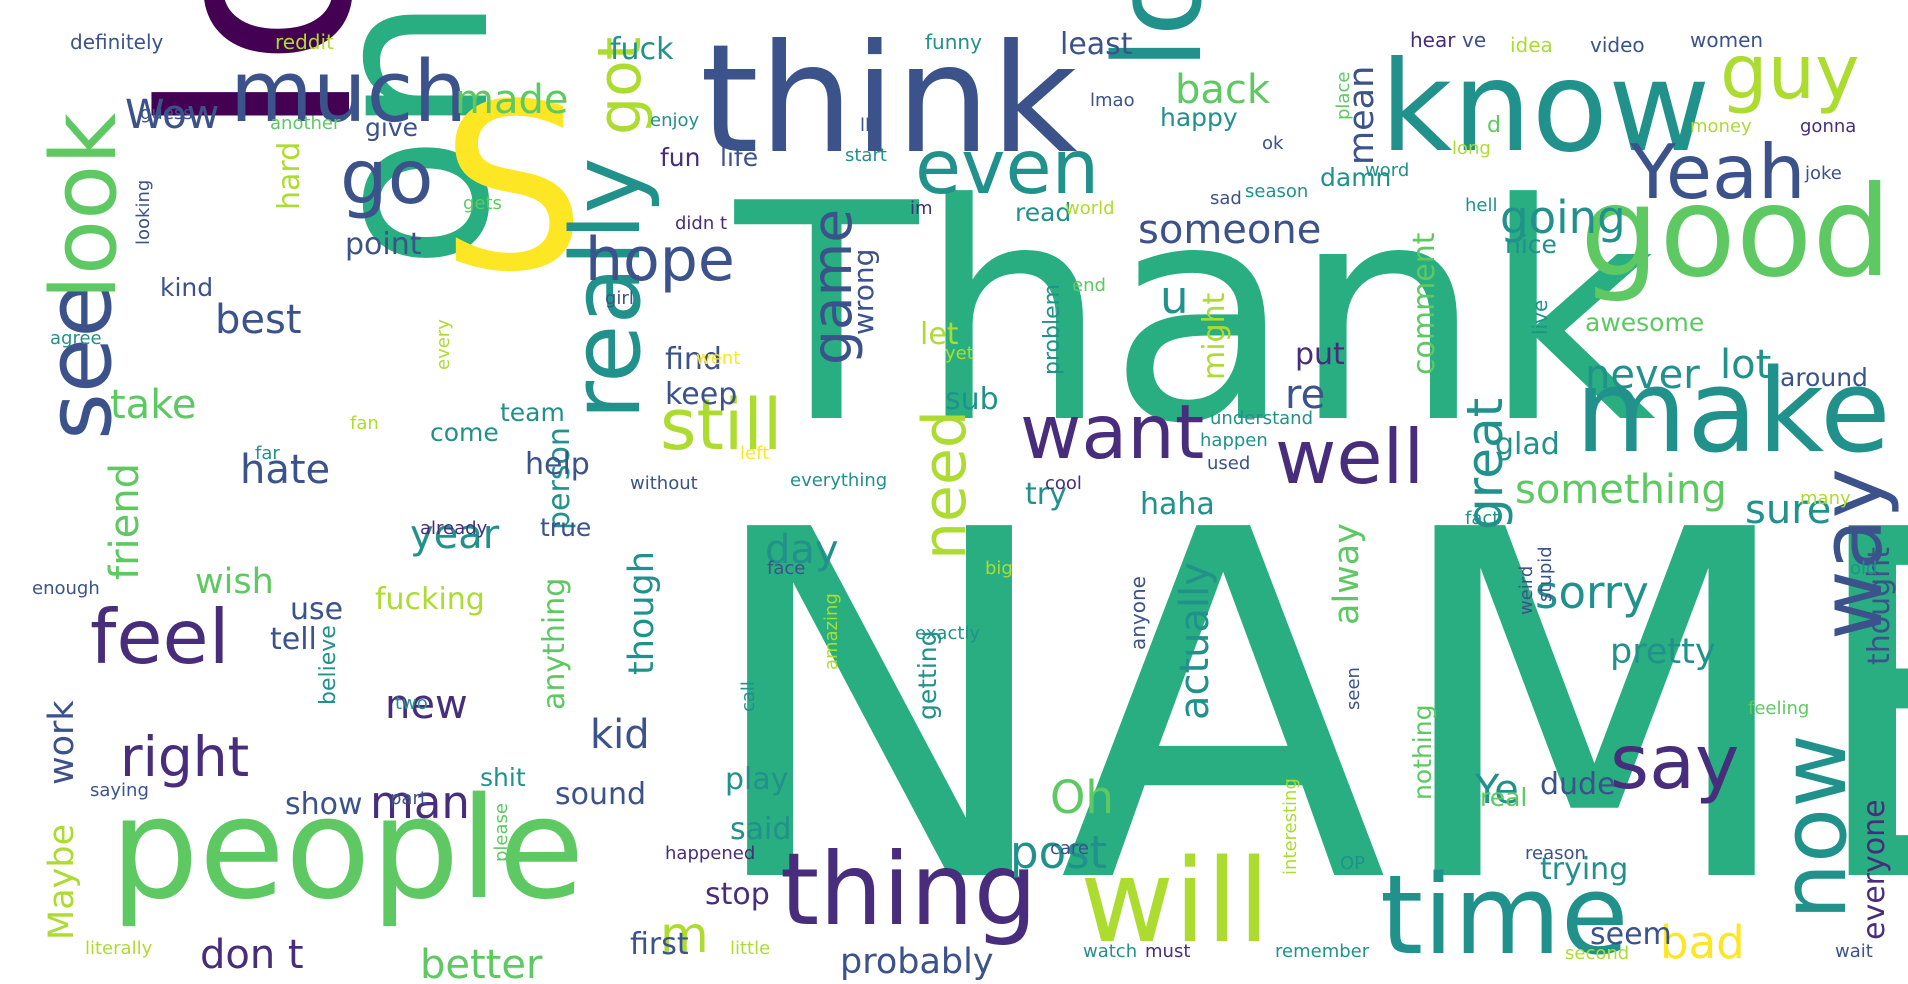  Describe the element at coordinates (160, 637) in the screenshot. I see `word-feel: feel` at that location.